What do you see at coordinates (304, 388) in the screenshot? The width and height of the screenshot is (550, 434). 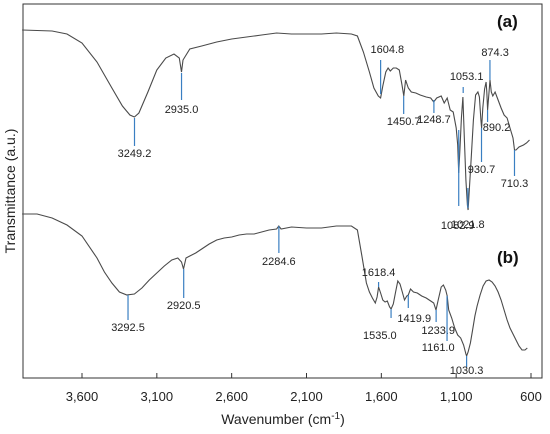 I see `x-axis-ticks: 3,600 3,100 2,600 2,100 1,600 1,100 600` at bounding box center [304, 388].